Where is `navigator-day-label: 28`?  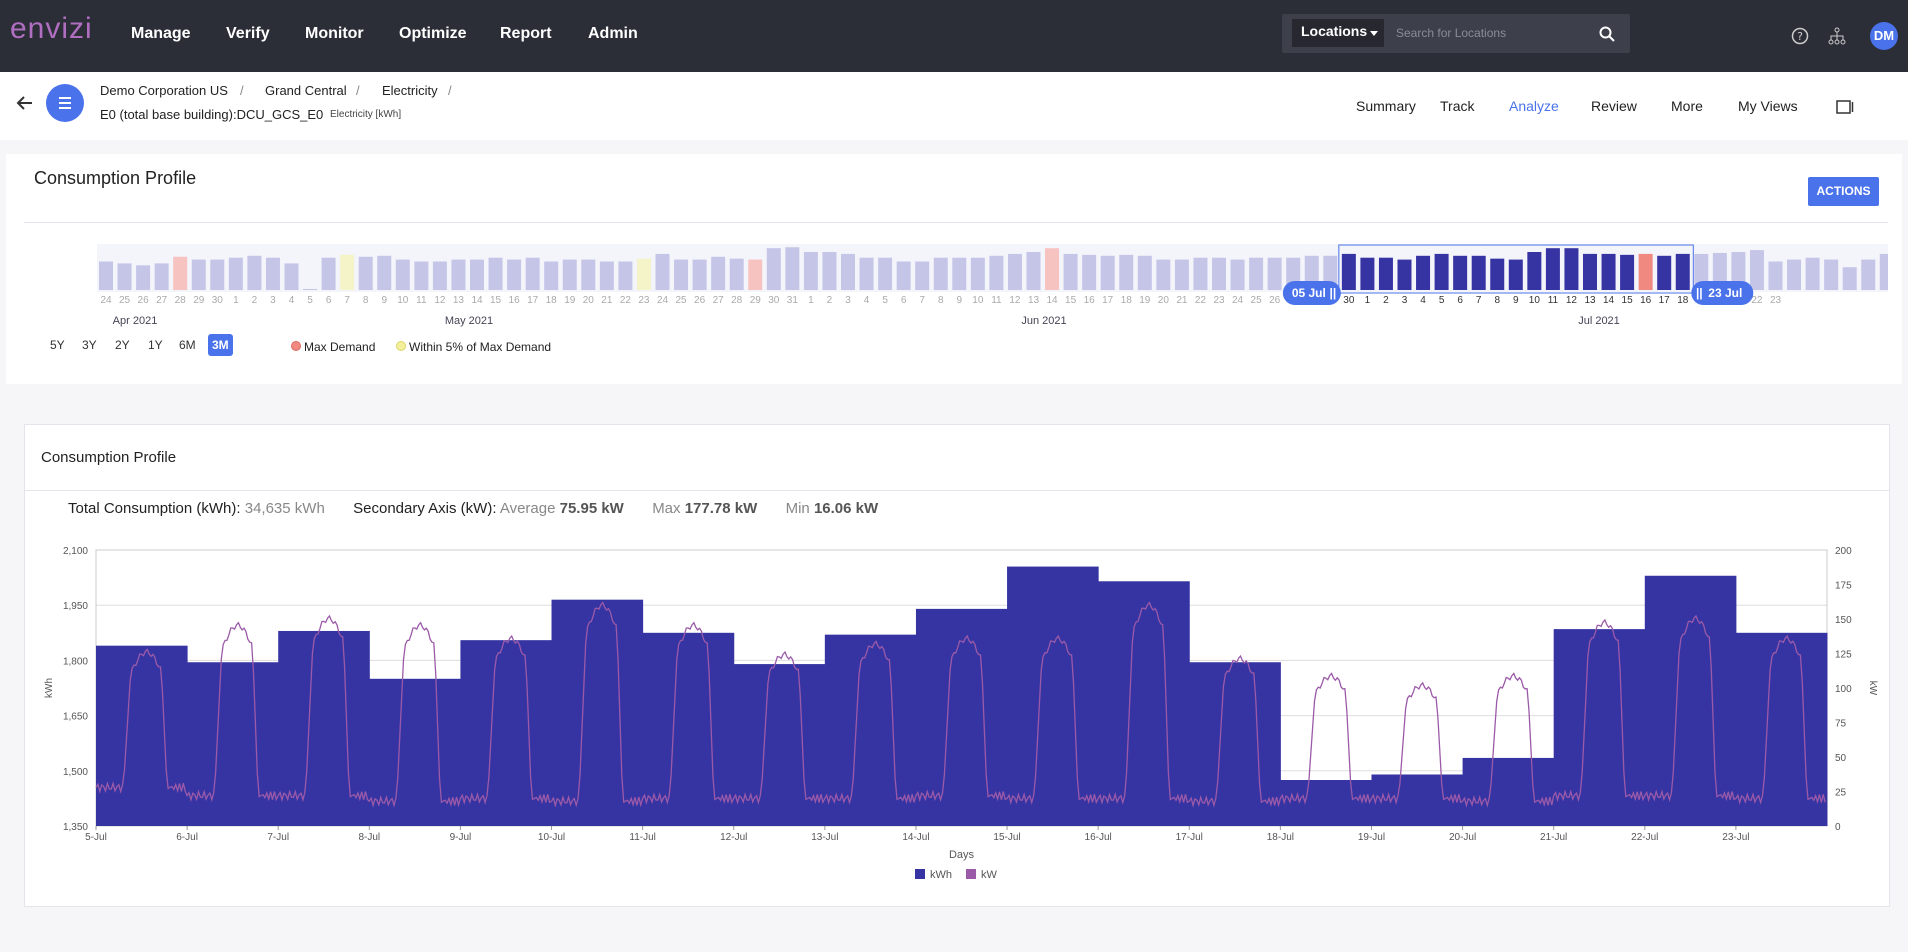 navigator-day-label: 28 is located at coordinates (737, 300).